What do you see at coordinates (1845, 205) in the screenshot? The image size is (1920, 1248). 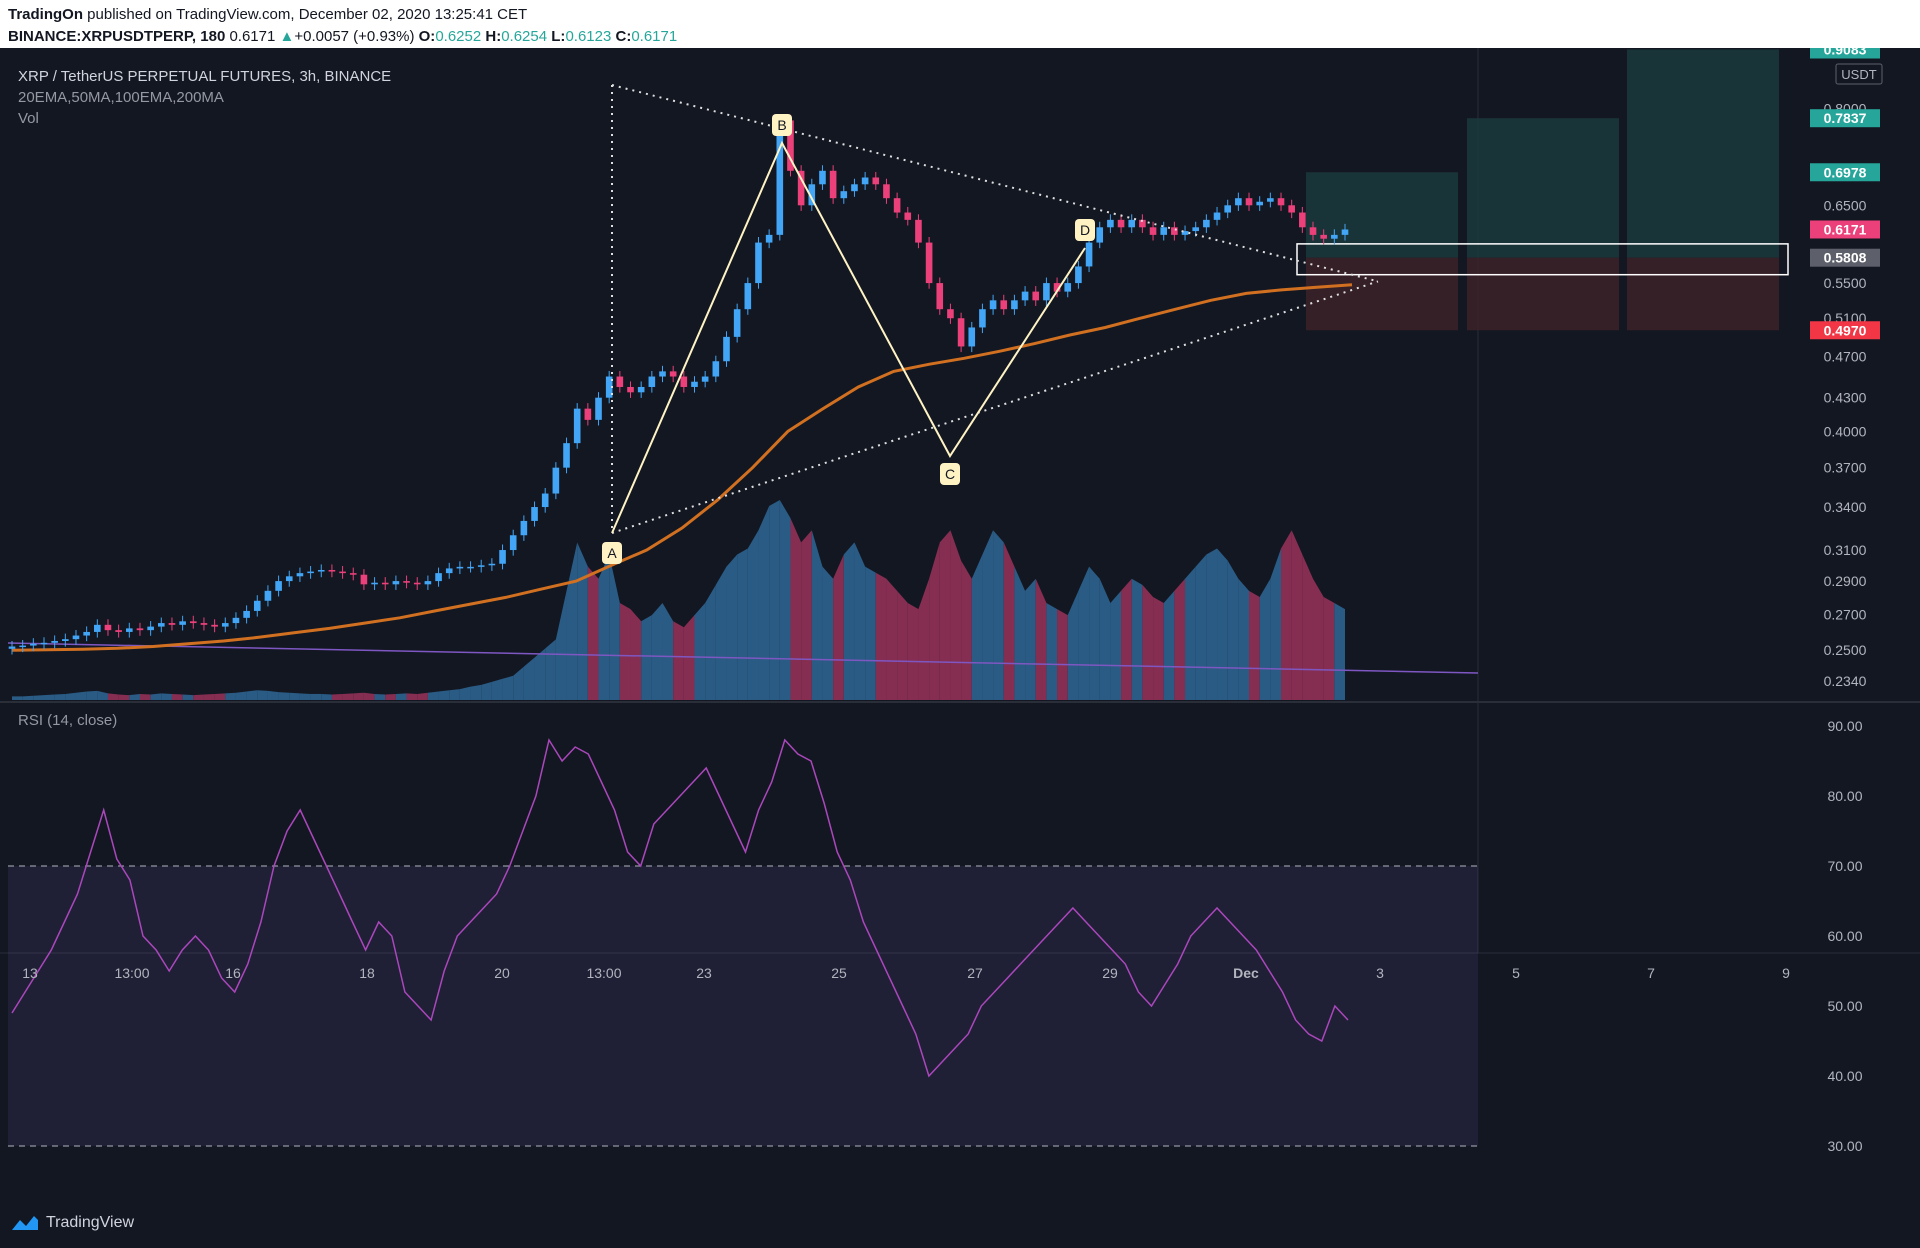 I see `price-tick-label: 0.6500` at bounding box center [1845, 205].